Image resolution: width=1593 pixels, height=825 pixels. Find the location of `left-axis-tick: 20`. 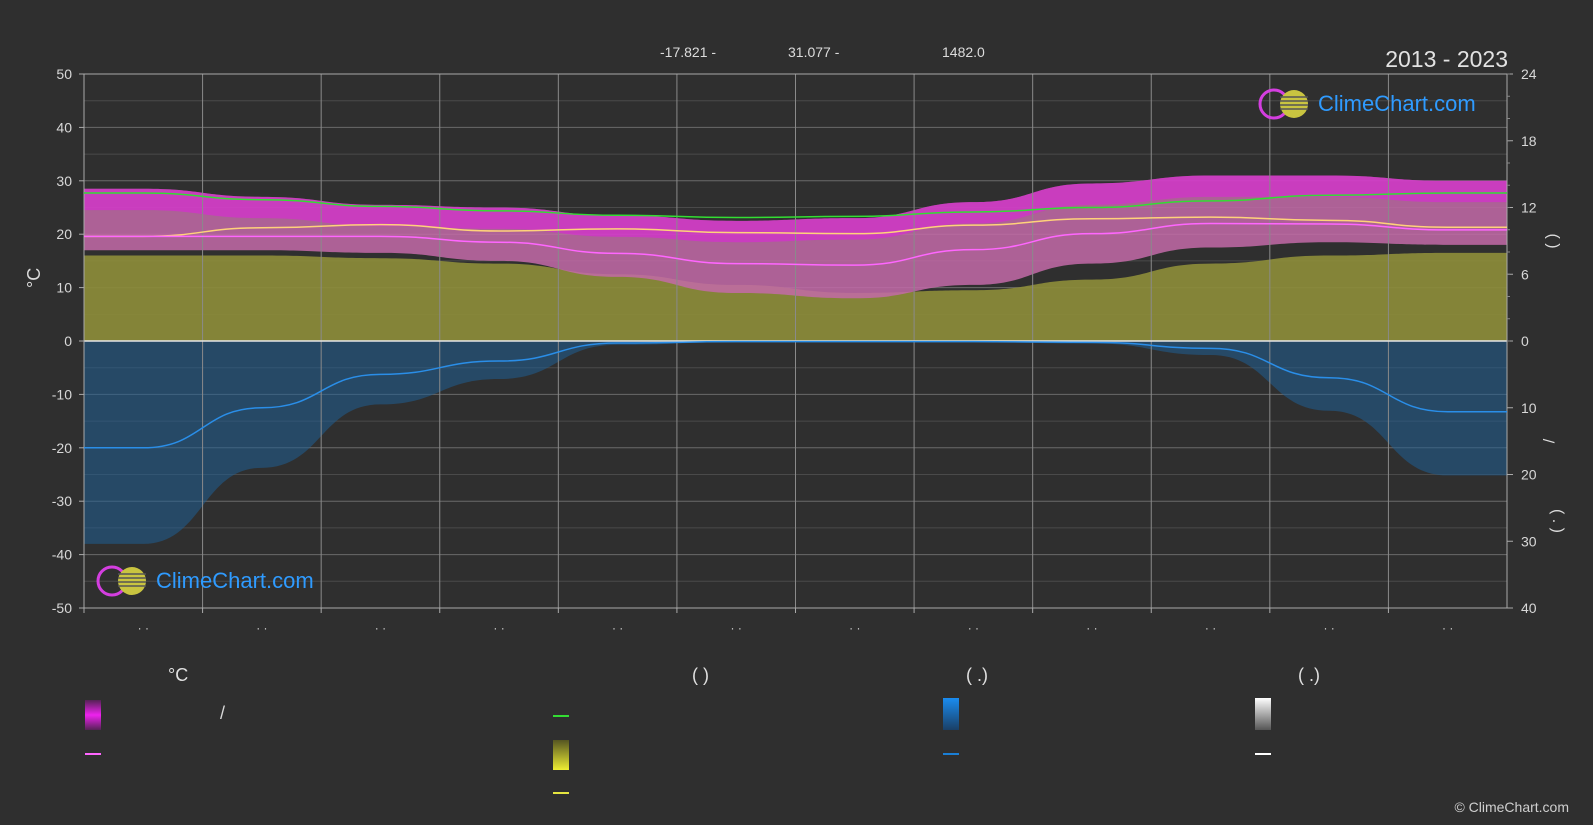

left-axis-tick: 20 is located at coordinates (64, 234).